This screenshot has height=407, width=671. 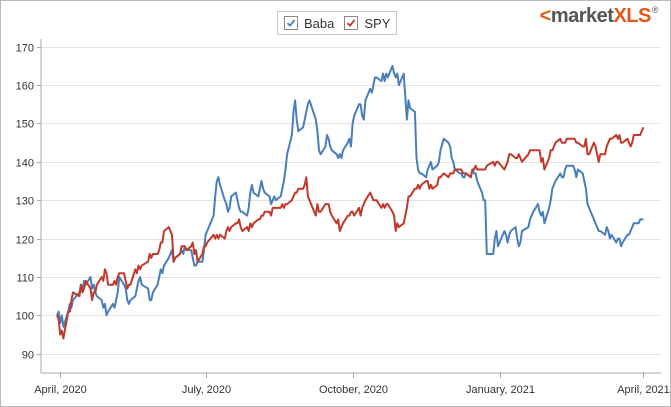 What do you see at coordinates (28, 356) in the screenshot?
I see `y-tick-label: 90` at bounding box center [28, 356].